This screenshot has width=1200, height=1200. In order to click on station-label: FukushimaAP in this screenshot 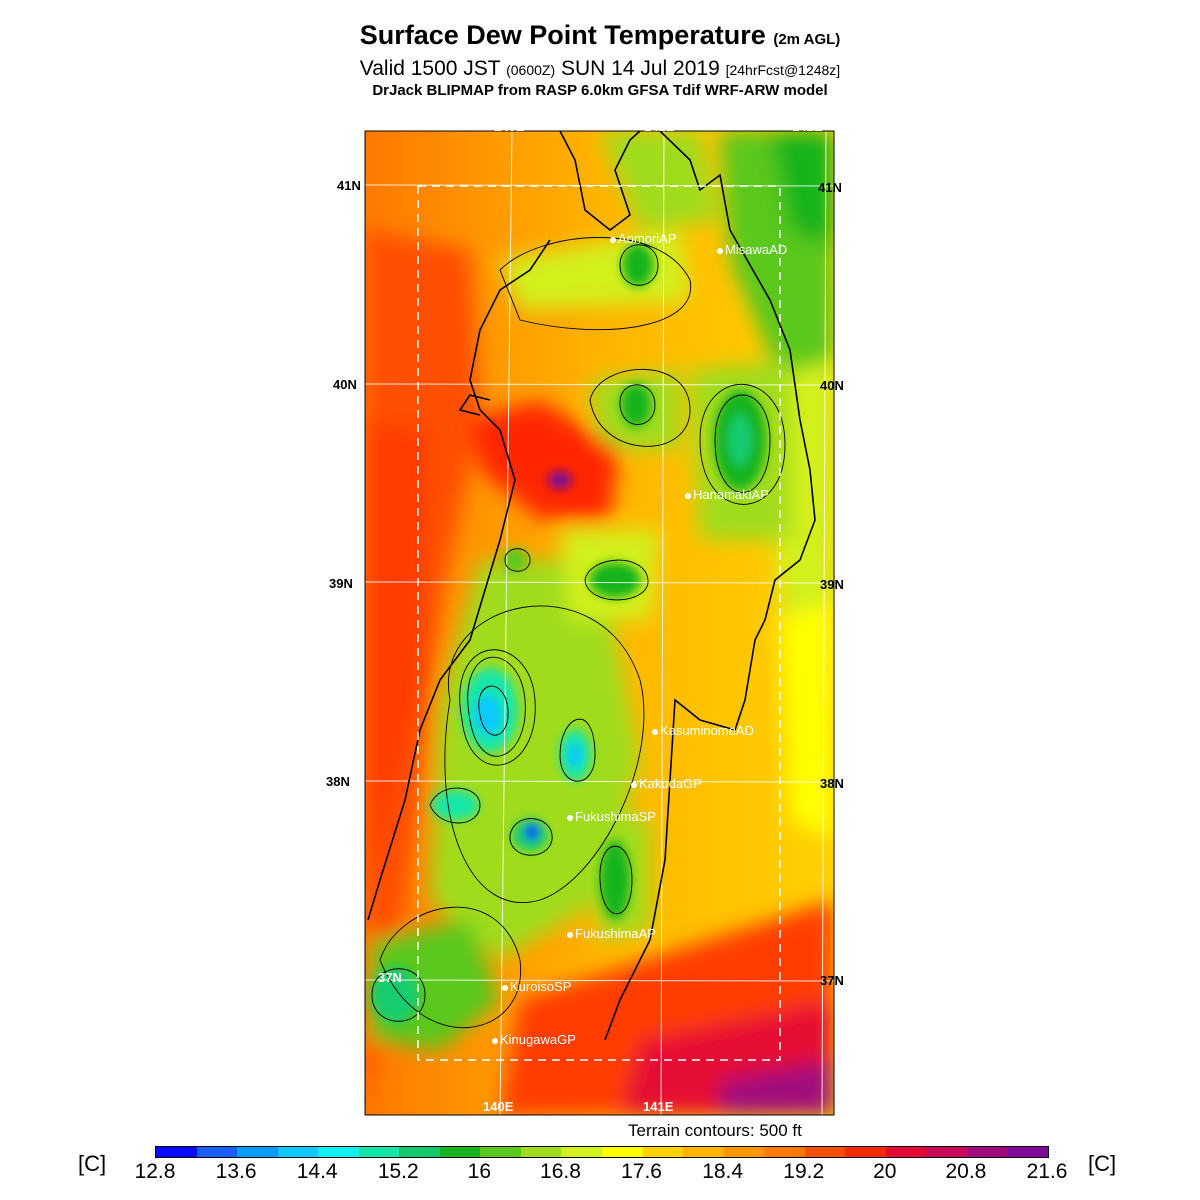, I will do `click(615, 933)`.